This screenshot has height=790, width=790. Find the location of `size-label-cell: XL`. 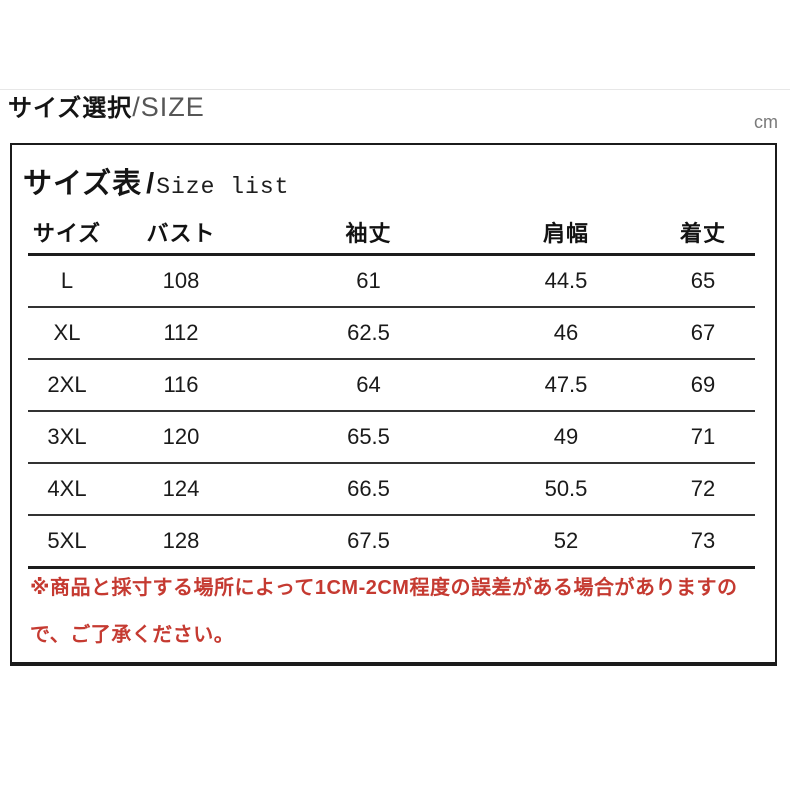

size-label-cell: XL is located at coordinates (67, 333).